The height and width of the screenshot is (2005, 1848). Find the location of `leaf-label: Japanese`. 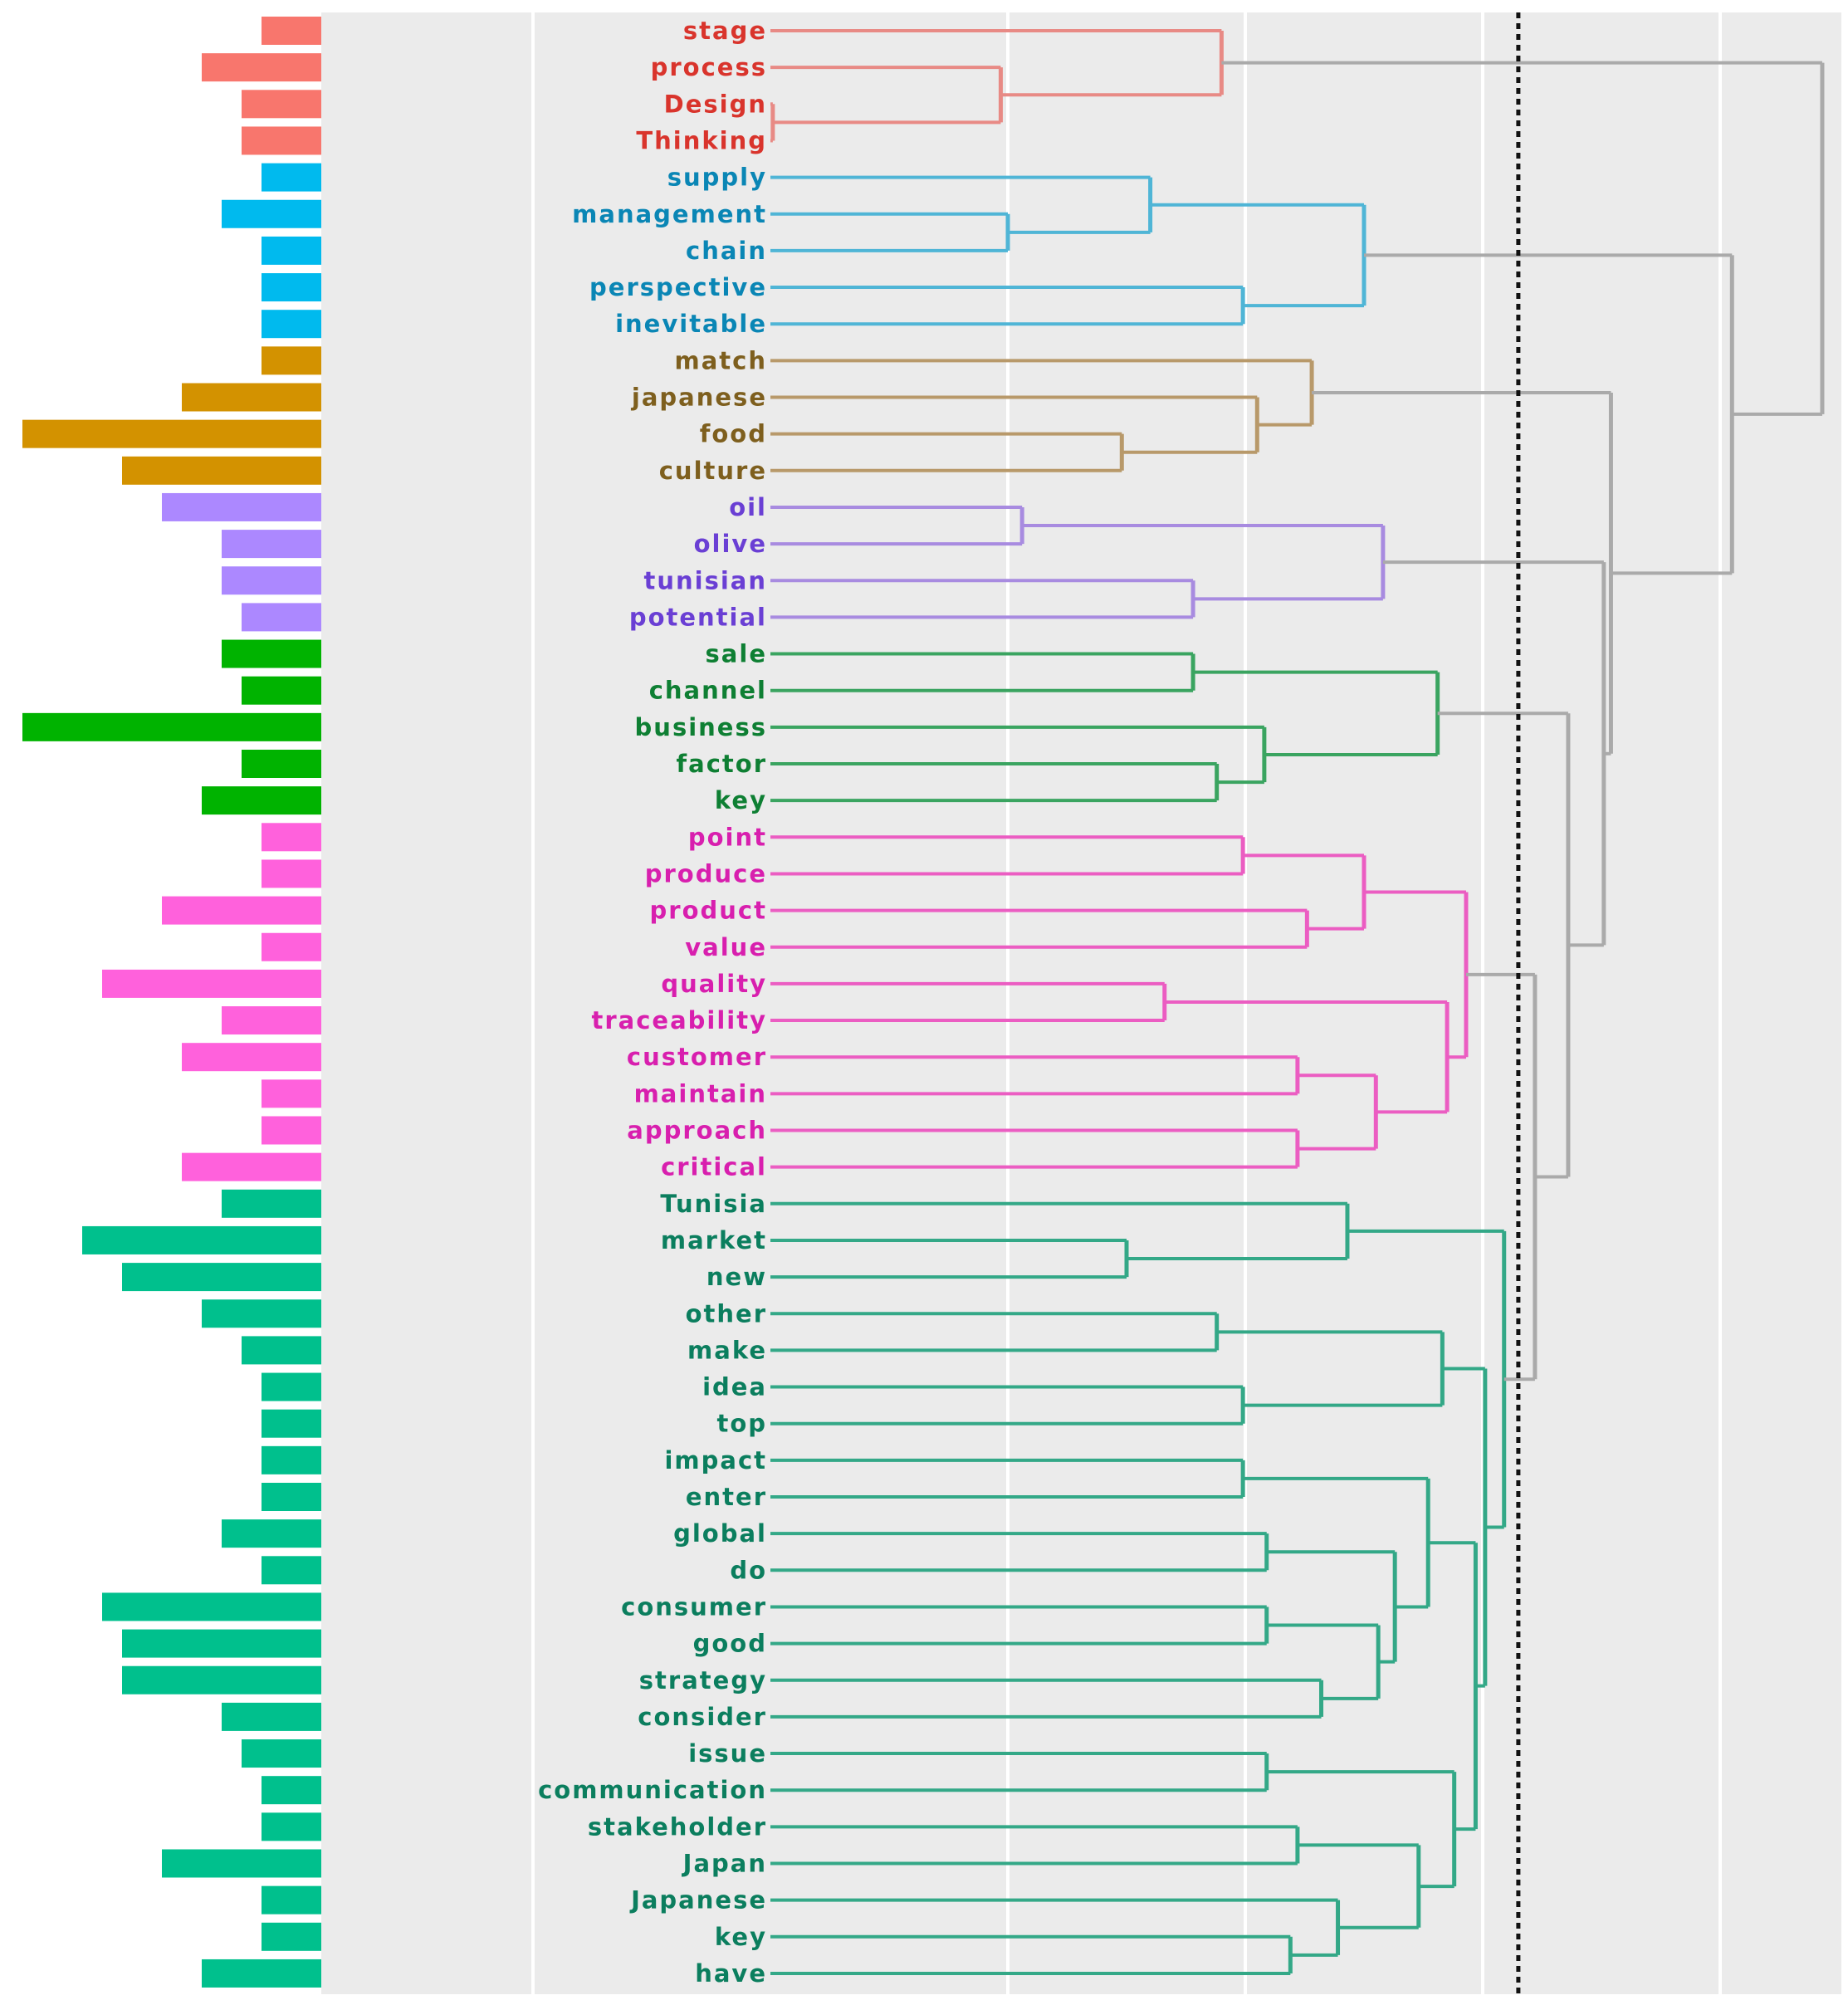

leaf-label: Japanese is located at coordinates (698, 1900).